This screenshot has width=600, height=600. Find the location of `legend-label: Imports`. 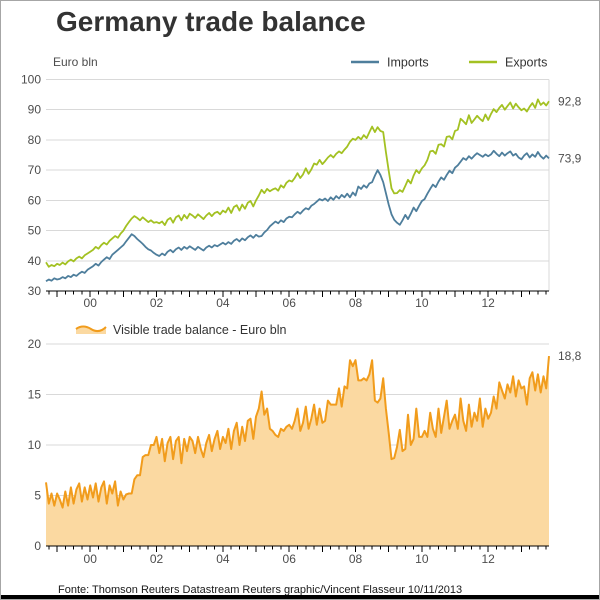

legend-label: Imports is located at coordinates (408, 63).